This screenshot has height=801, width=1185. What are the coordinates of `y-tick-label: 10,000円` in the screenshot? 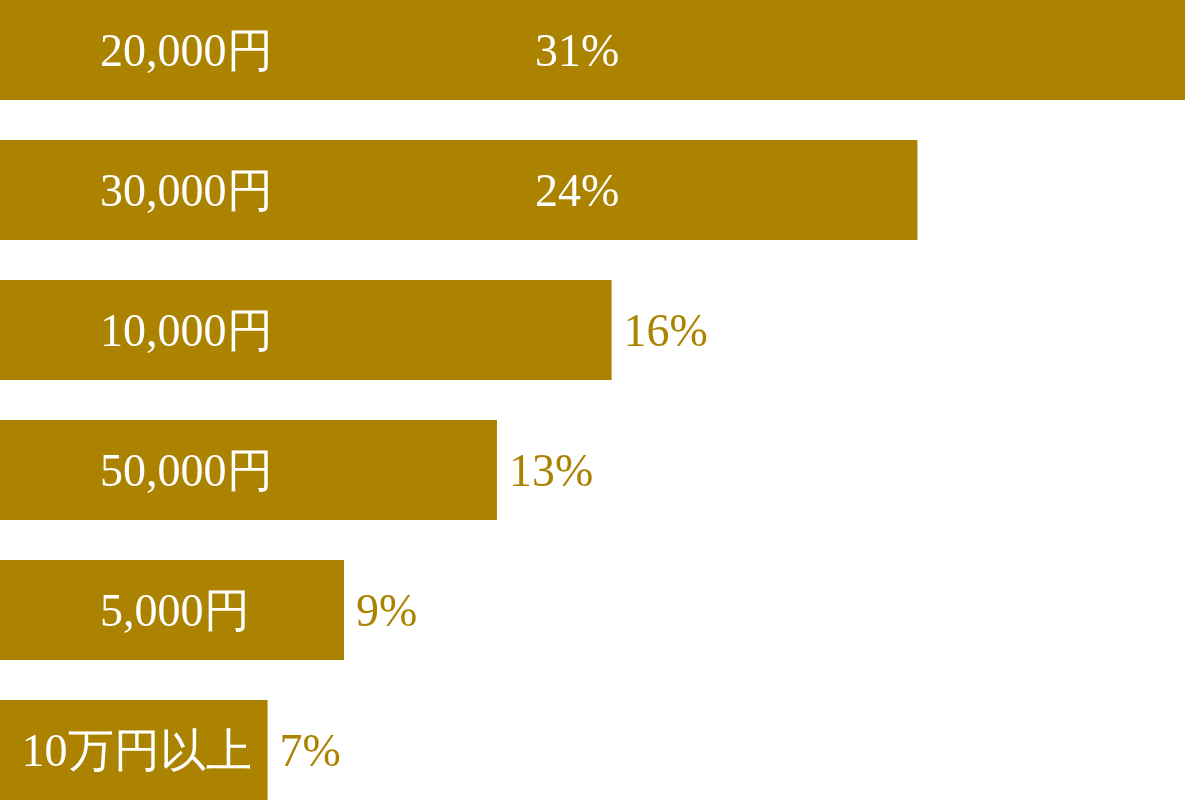 It's located at (186, 331).